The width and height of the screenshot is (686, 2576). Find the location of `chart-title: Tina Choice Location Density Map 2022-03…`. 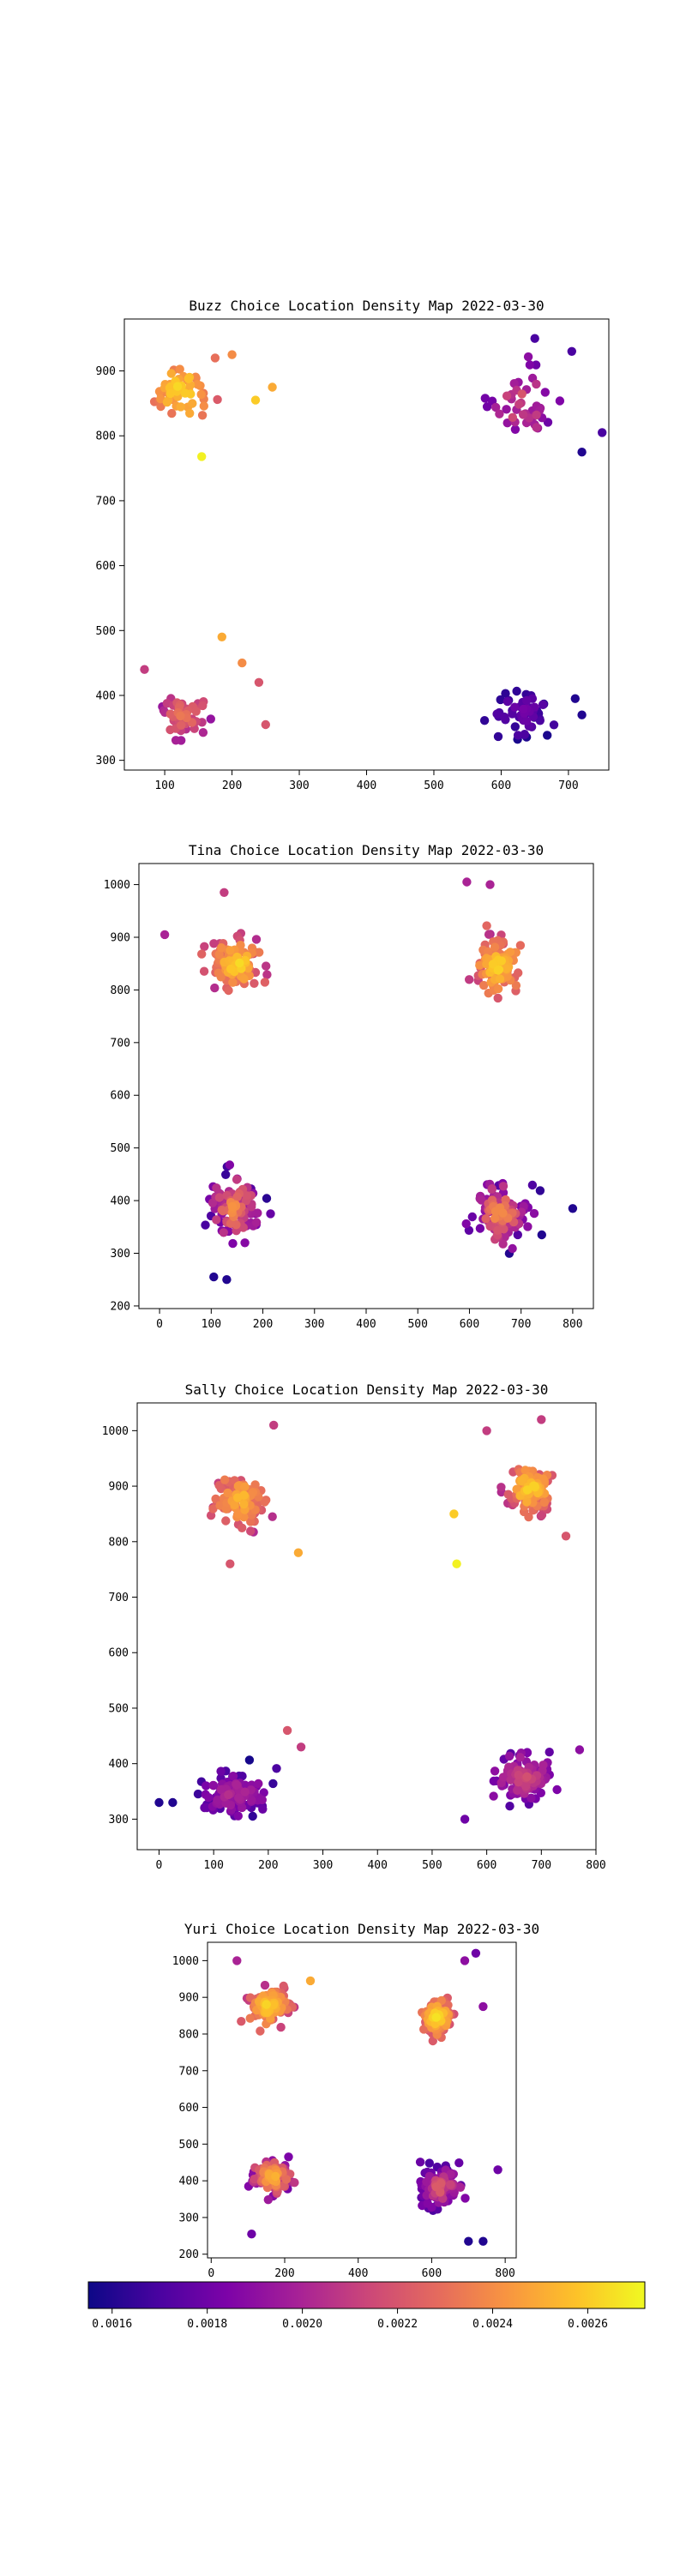

chart-title: Tina Choice Location Density Map 2022-03… is located at coordinates (367, 850).